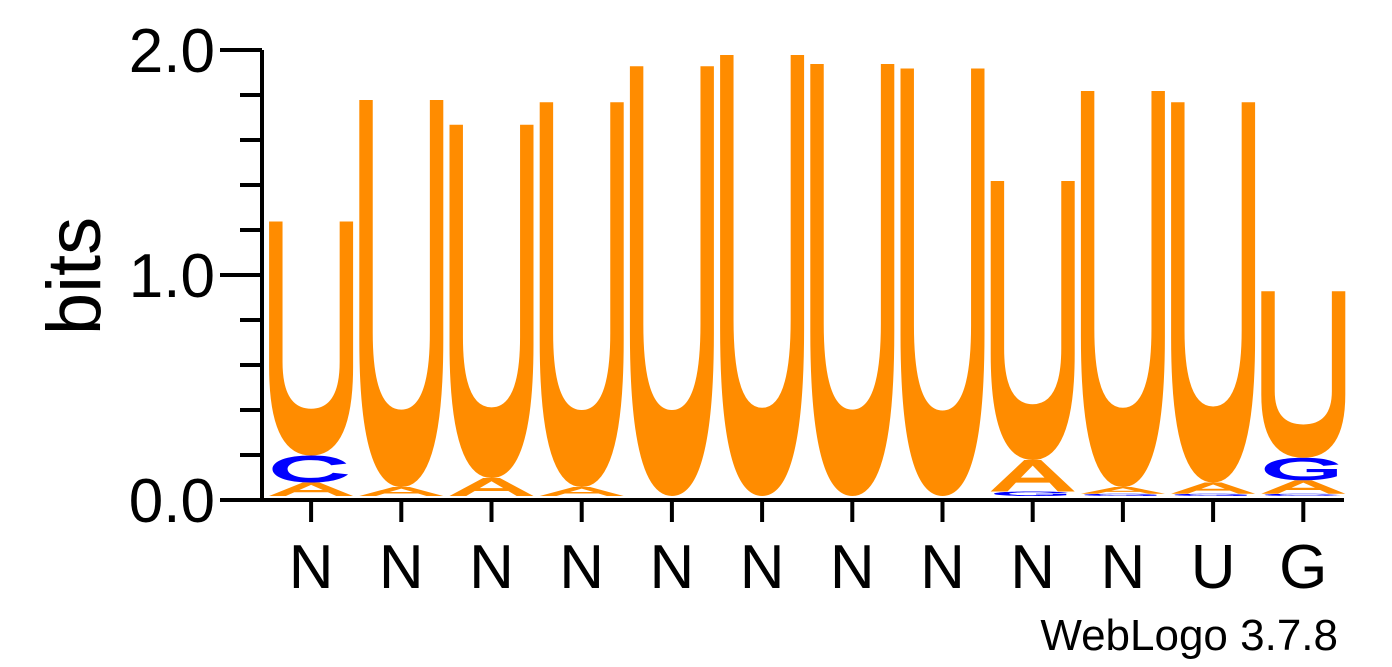 The height and width of the screenshot is (667, 1392). What do you see at coordinates (1189, 635) in the screenshot?
I see `weblogo-credit: WebLogo 3.7.8` at bounding box center [1189, 635].